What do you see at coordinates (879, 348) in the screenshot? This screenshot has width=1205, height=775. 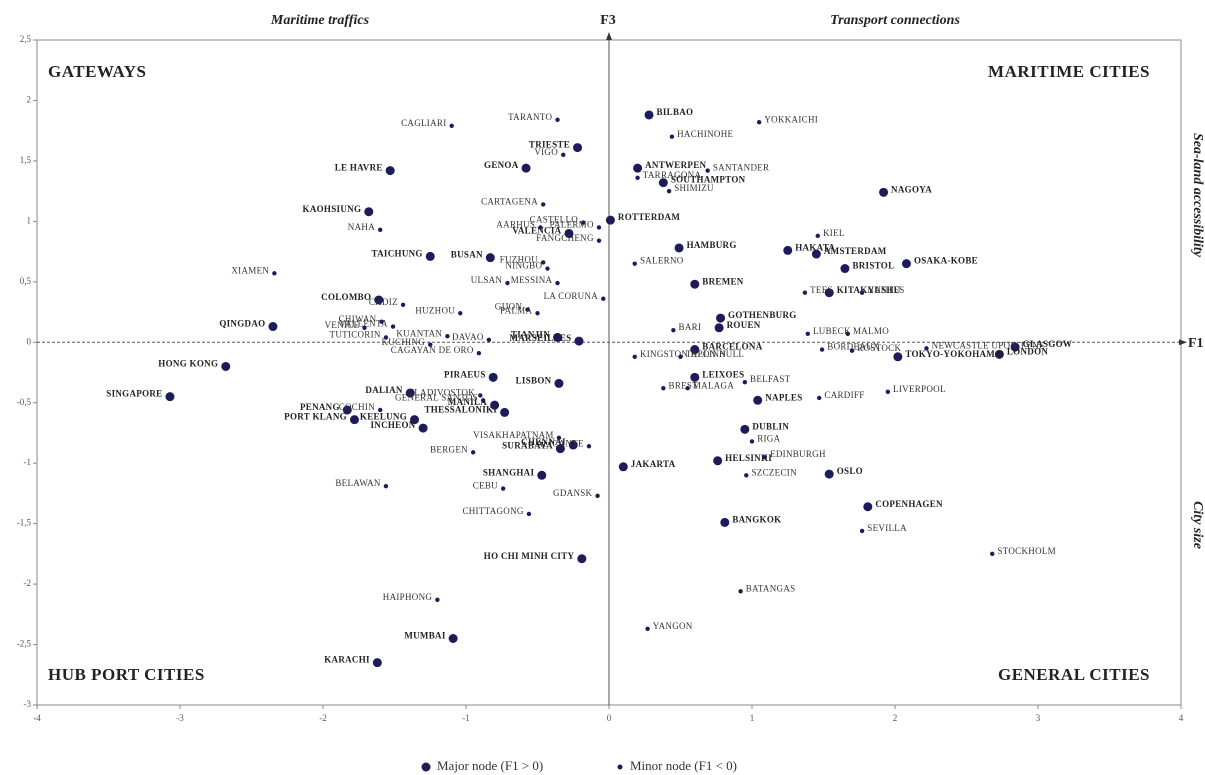 I see `point-label: ROSTOCK` at bounding box center [879, 348].